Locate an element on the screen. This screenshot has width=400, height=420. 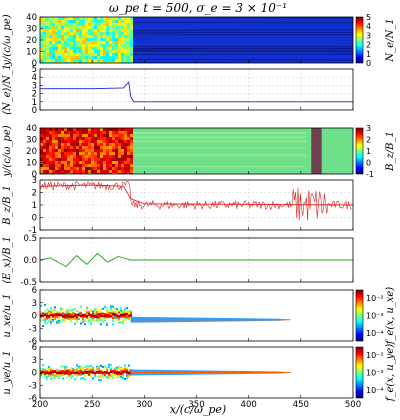
bz-map-colorbar is located at coordinates (359, 151).